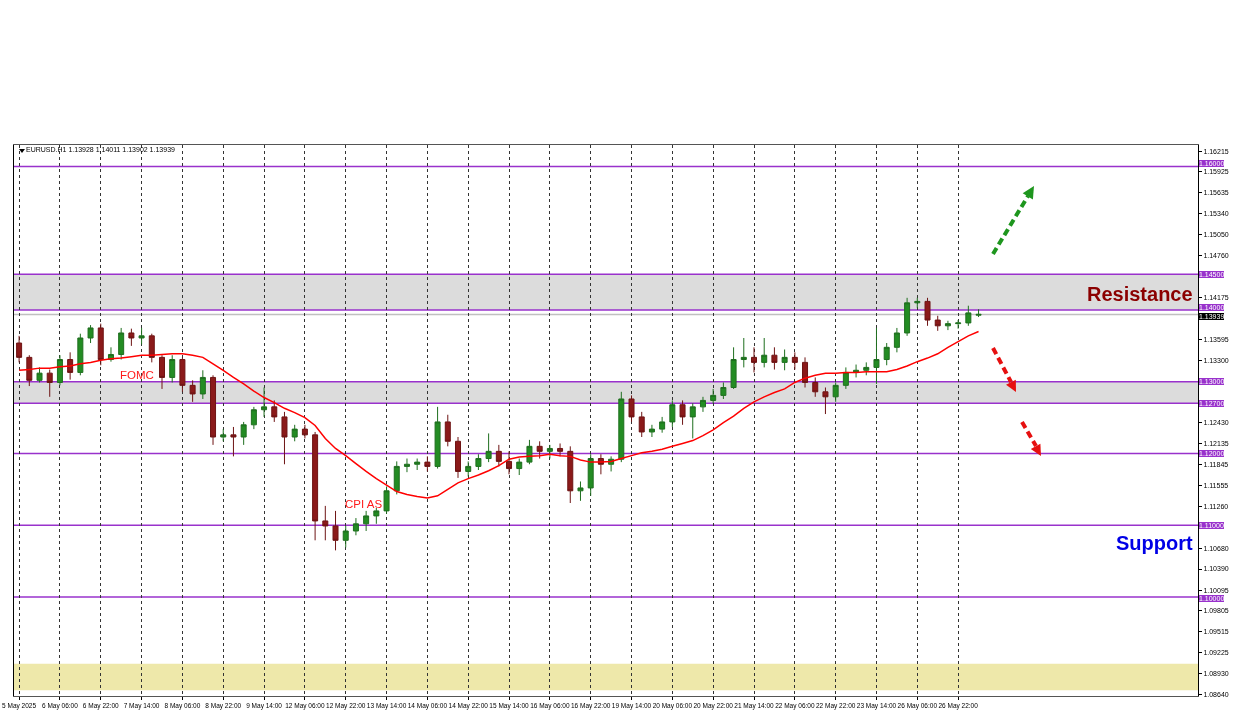 This screenshot has width=1250, height=716. What do you see at coordinates (1154, 543) in the screenshot?
I see `annotation: Support` at bounding box center [1154, 543].